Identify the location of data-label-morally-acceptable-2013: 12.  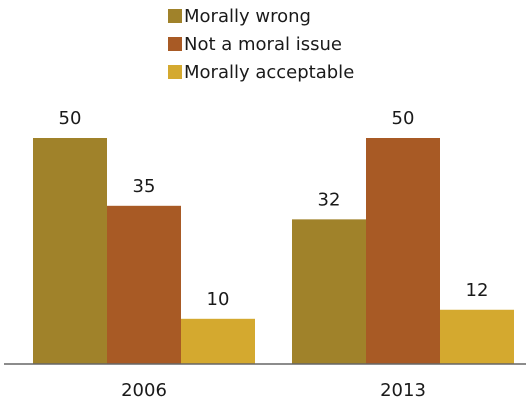
(477, 290).